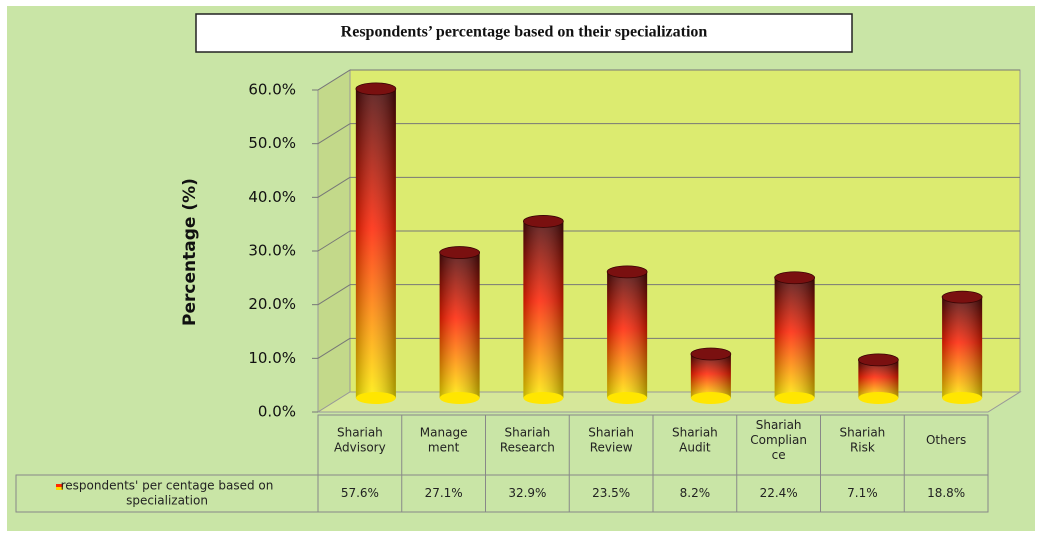  What do you see at coordinates (669, 402) in the screenshot?
I see `floor` at bounding box center [669, 402].